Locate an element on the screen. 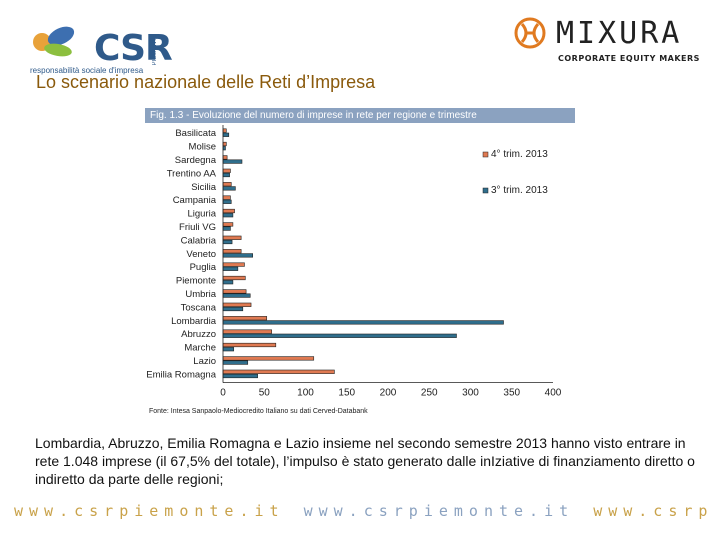 This screenshot has width=720, height=540. category-label: Lombardia is located at coordinates (194, 321).